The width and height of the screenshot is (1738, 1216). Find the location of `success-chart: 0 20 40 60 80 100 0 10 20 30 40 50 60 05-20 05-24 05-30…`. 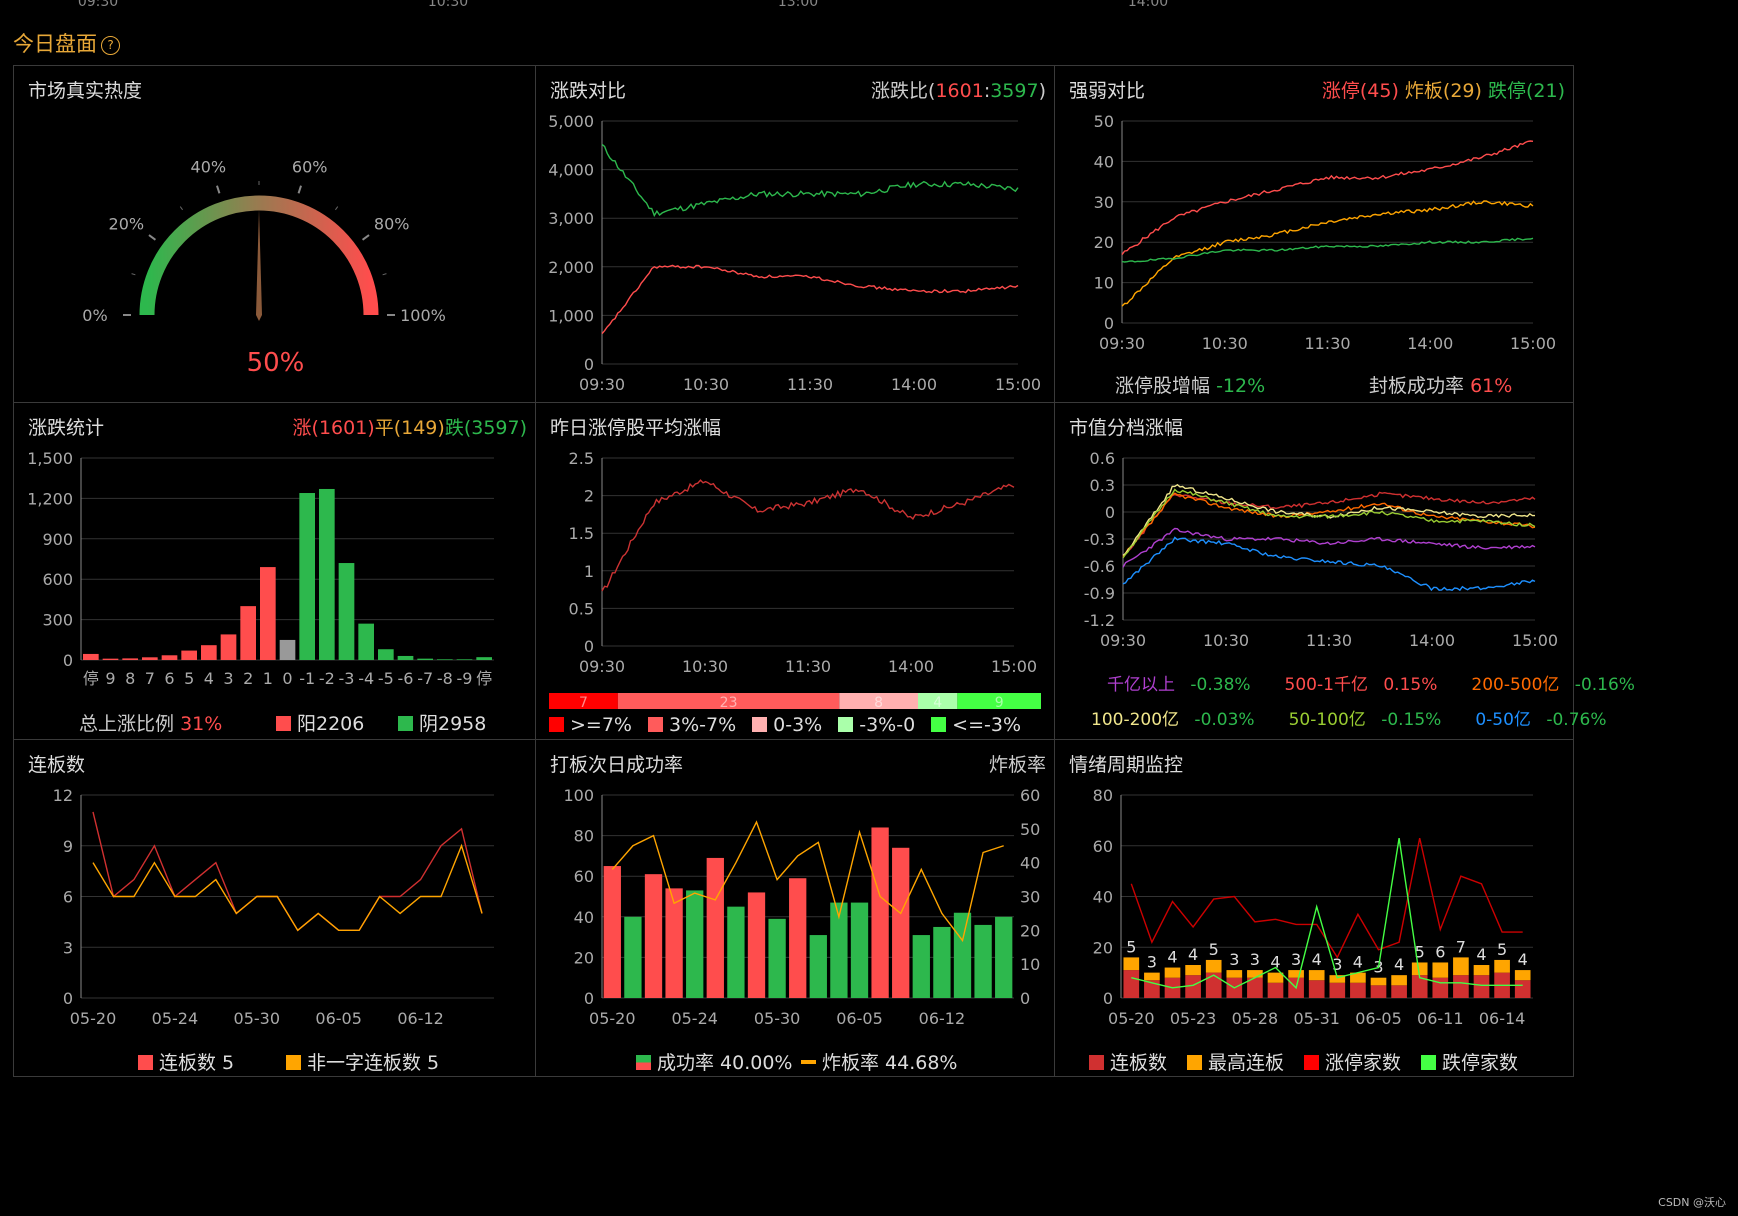

success-chart: 0 20 40 60 80 100 0 10 20 30 40 50 60 05-20 05-24 05-30… is located at coordinates (801, 907).